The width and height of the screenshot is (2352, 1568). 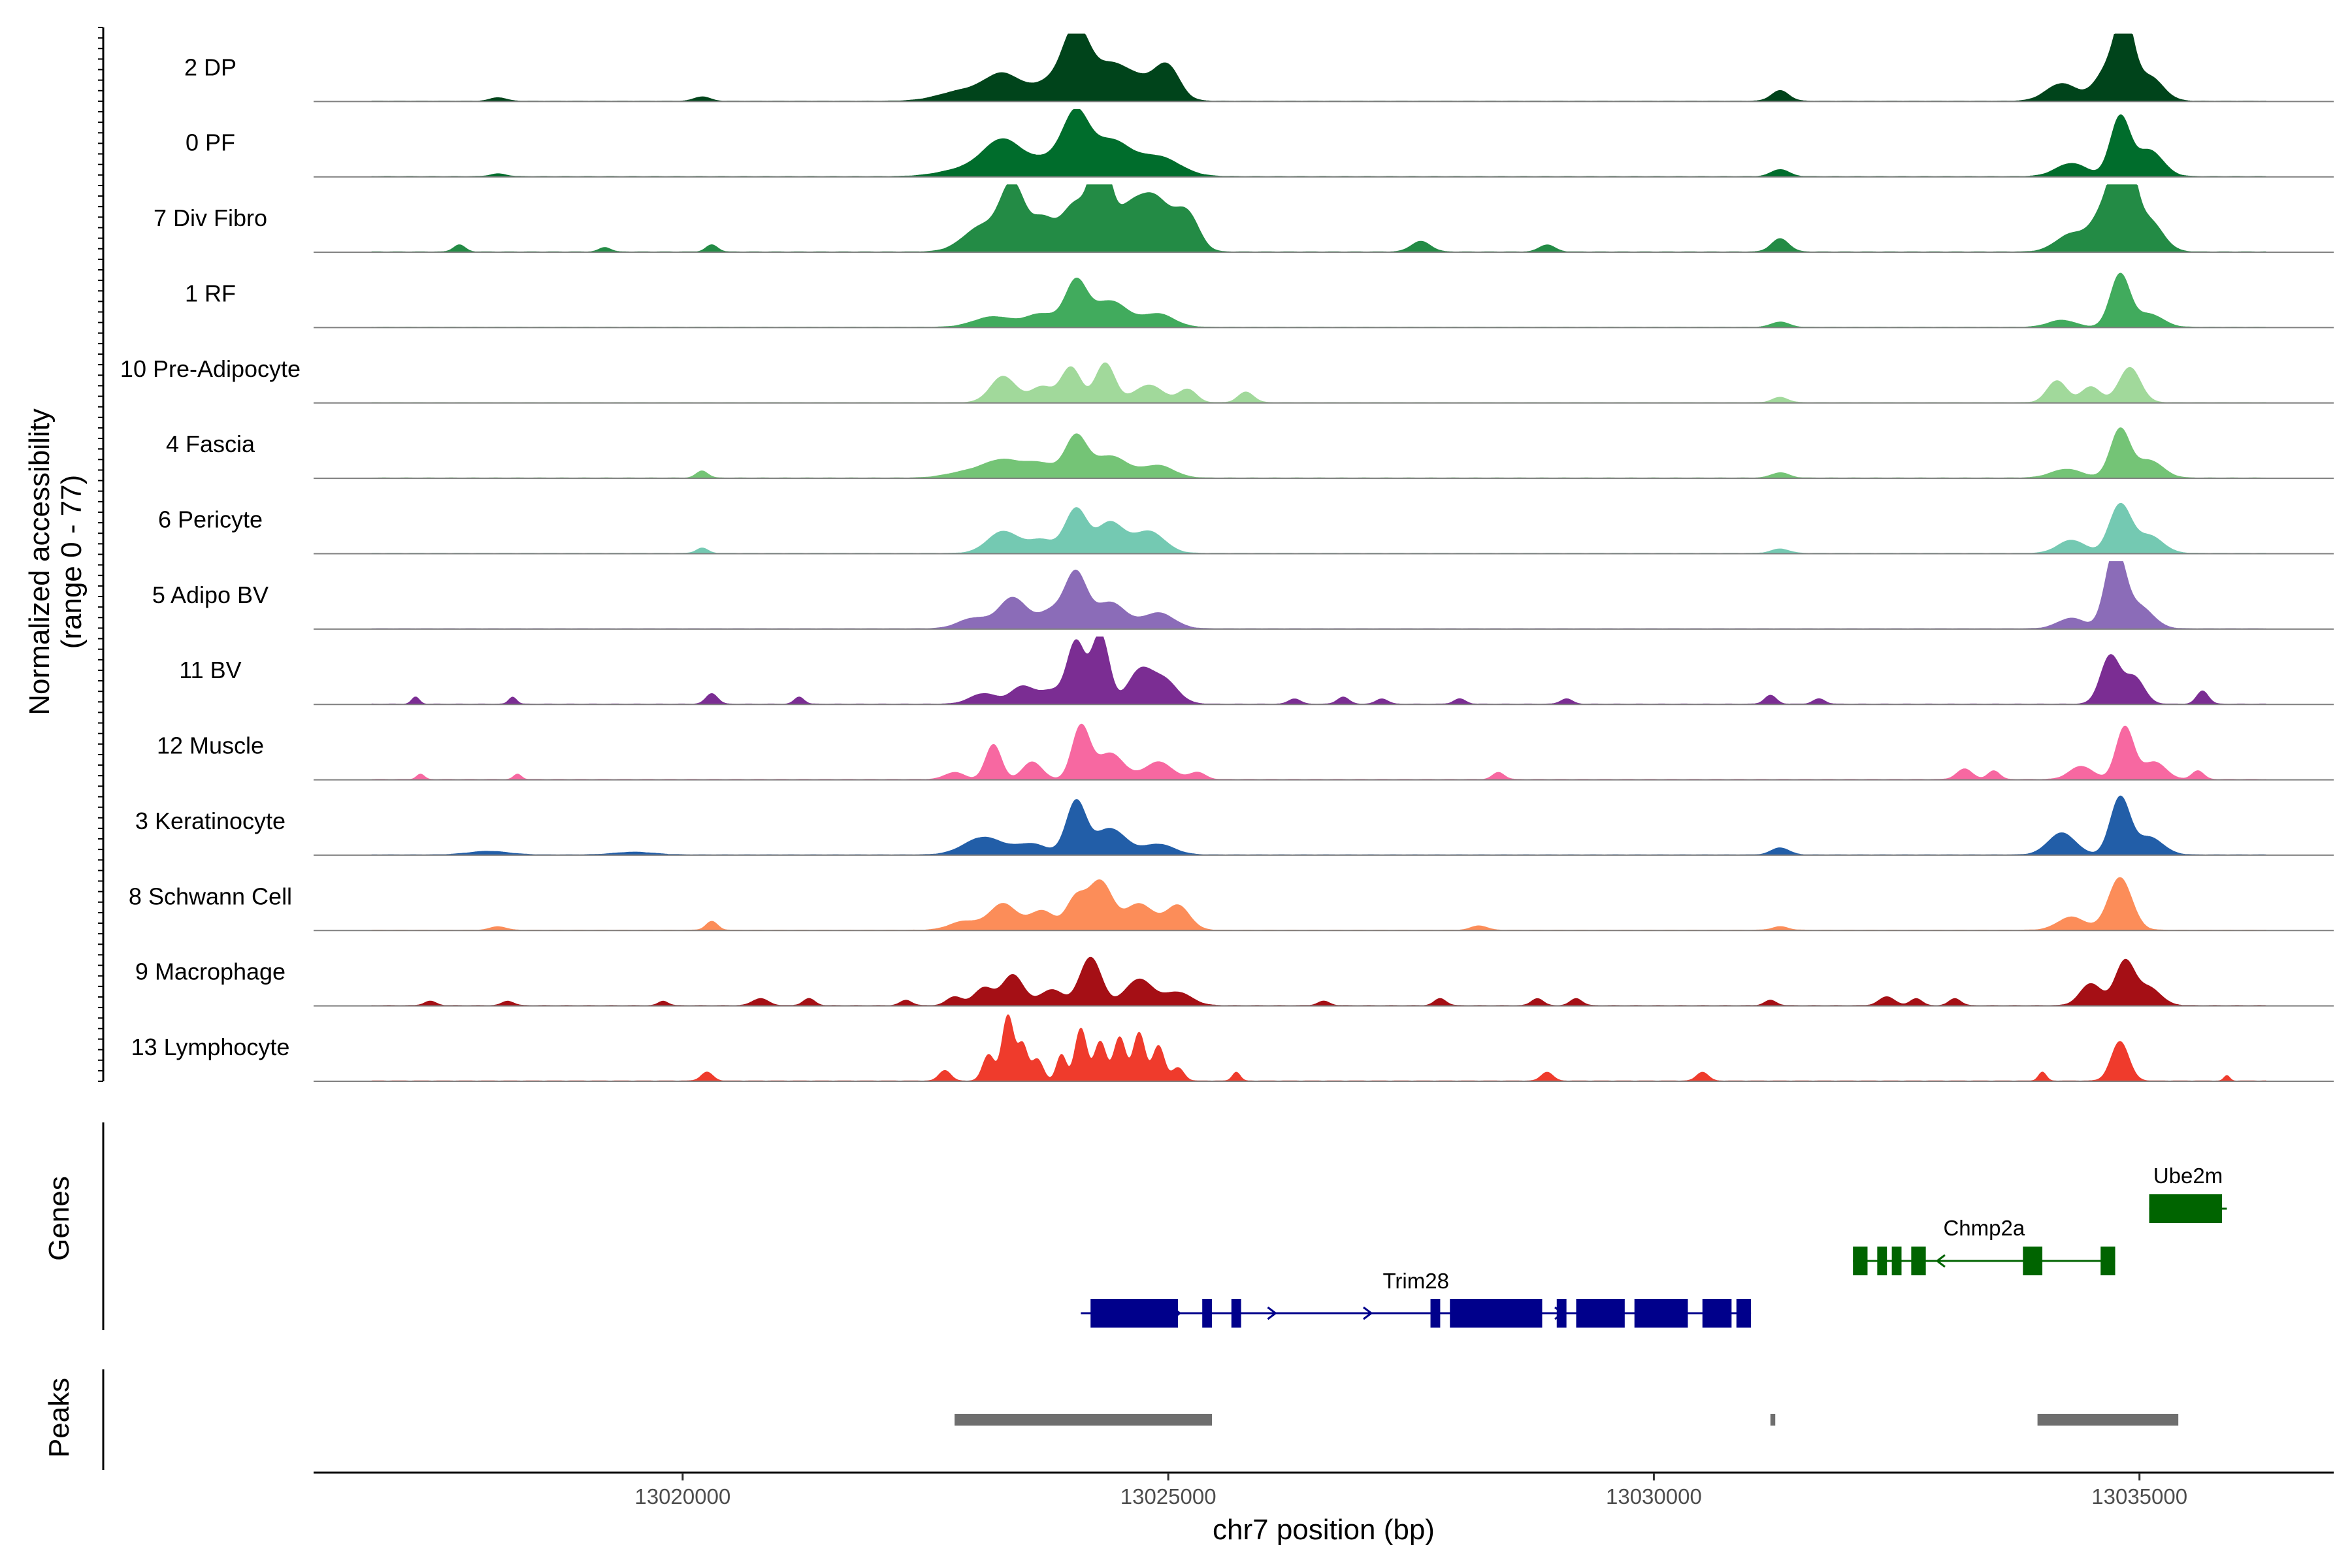 I want to click on track-8: 11 BV, so click(x=1256, y=671).